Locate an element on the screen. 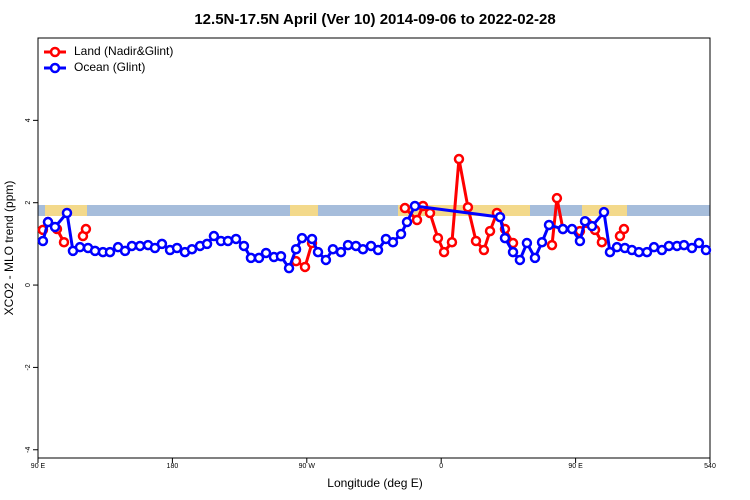  x-tick-label: 90 W is located at coordinates (307, 466).